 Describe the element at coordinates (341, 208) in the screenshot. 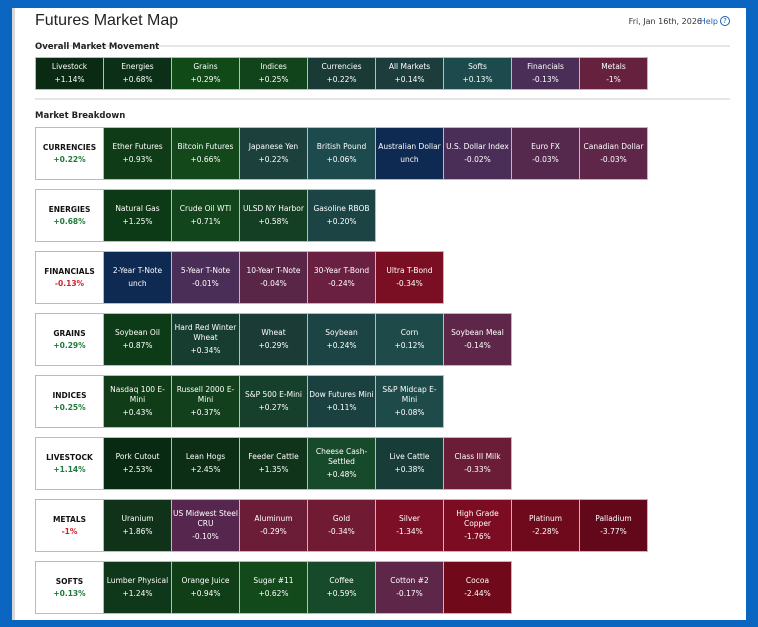

I see `tile-name: Gasoline RBOB` at that location.